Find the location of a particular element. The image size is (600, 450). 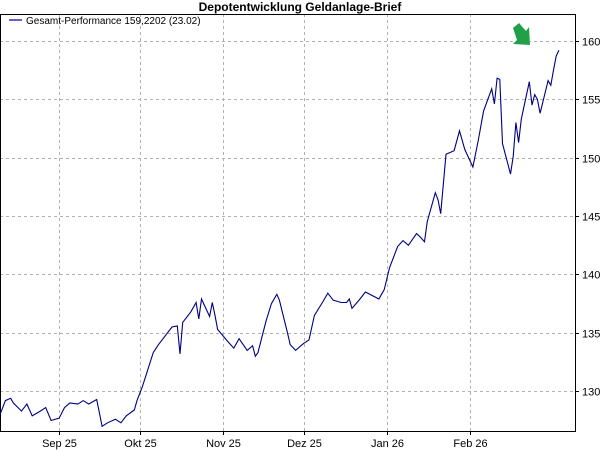

y-axis: 130 135 140 145 150 155 160 is located at coordinates (587, 218).